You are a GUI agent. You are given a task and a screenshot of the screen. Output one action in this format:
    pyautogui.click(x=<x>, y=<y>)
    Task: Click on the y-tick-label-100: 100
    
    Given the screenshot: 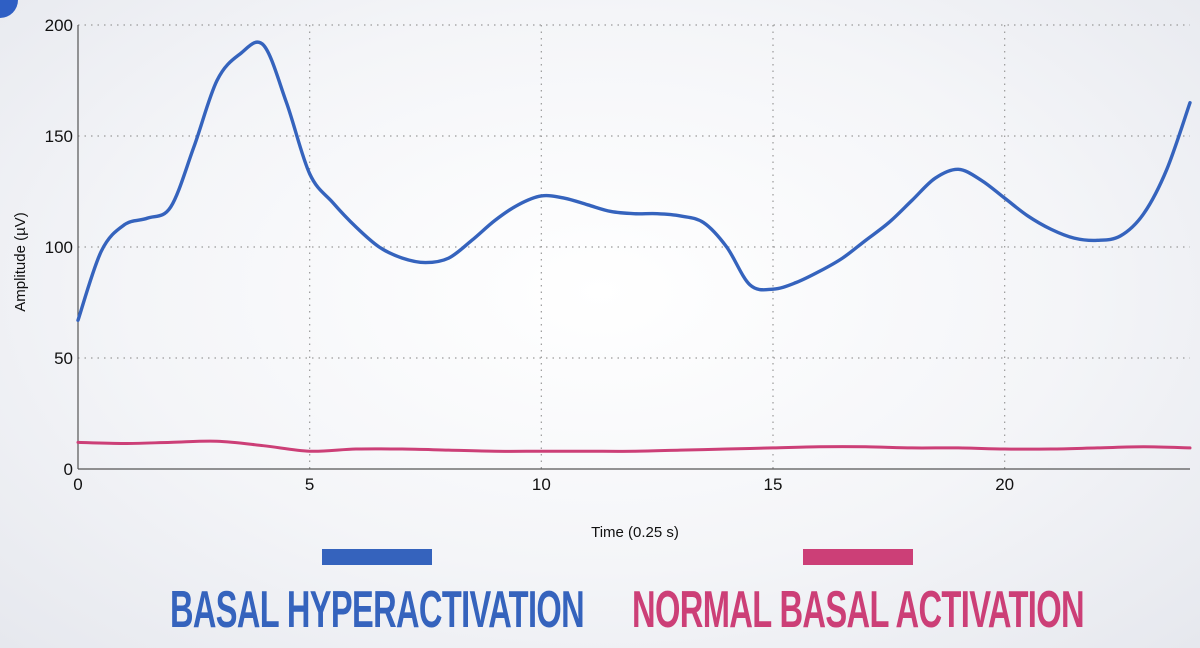 What is the action you would take?
    pyautogui.click(x=59, y=247)
    